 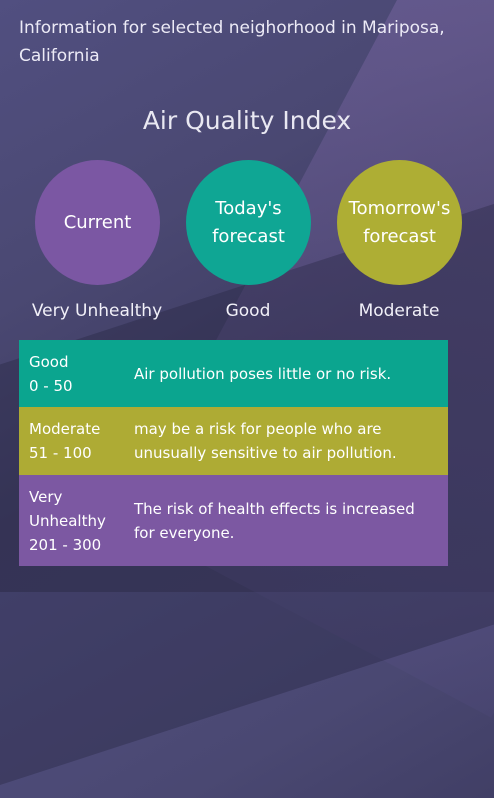 I want to click on legend-range-cell: Good 0 - 50, so click(x=76, y=374).